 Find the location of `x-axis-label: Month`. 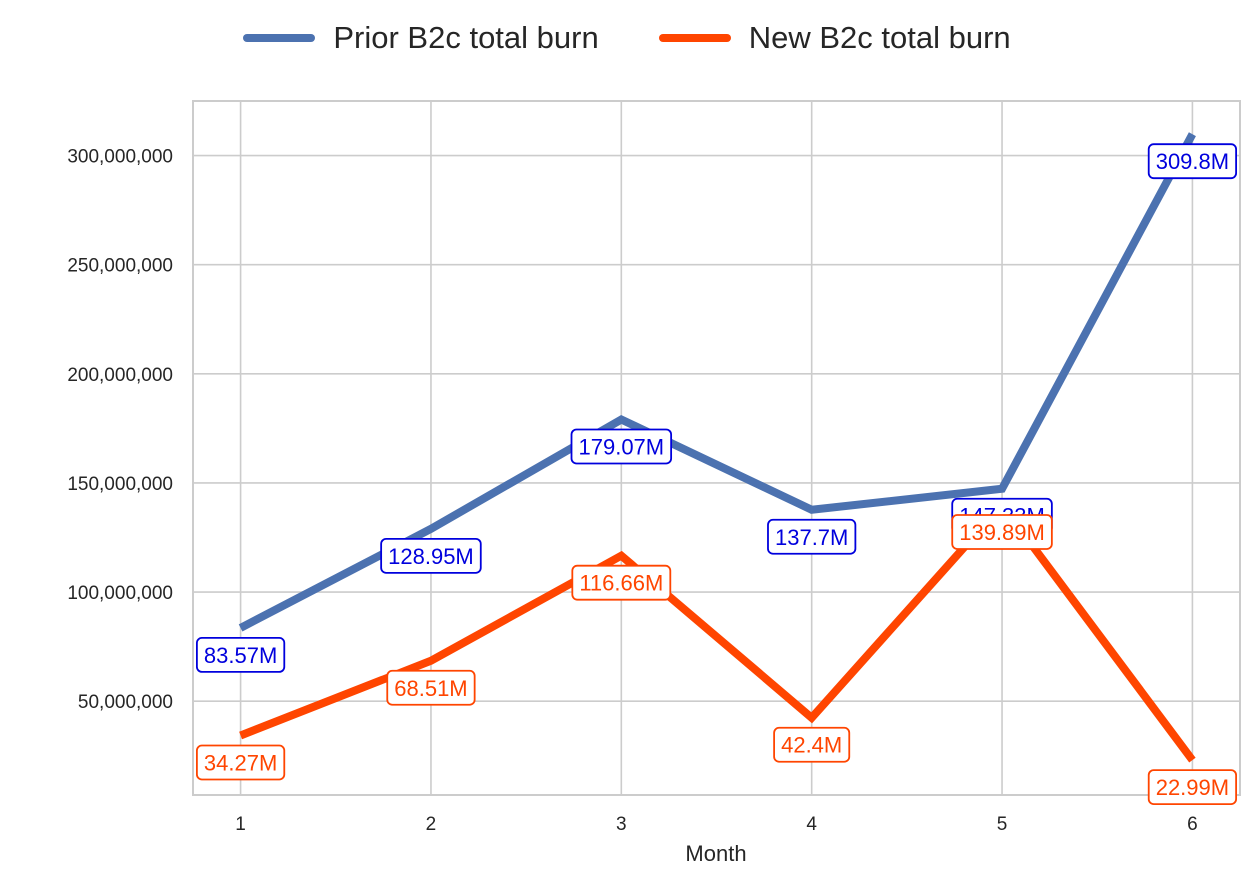

x-axis-label: Month is located at coordinates (715, 853).